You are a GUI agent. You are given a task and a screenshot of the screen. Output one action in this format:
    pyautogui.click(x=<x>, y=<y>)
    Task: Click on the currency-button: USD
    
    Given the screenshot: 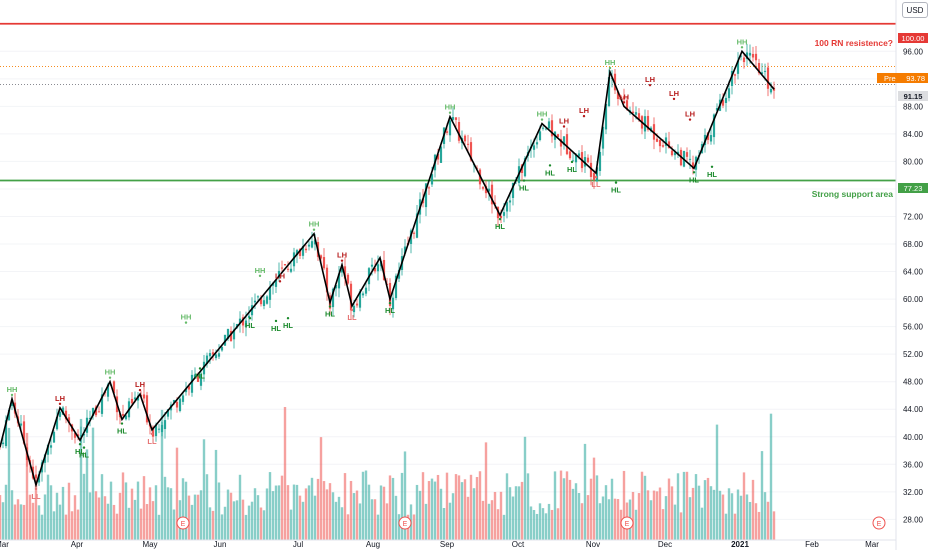 What is the action you would take?
    pyautogui.click(x=915, y=10)
    